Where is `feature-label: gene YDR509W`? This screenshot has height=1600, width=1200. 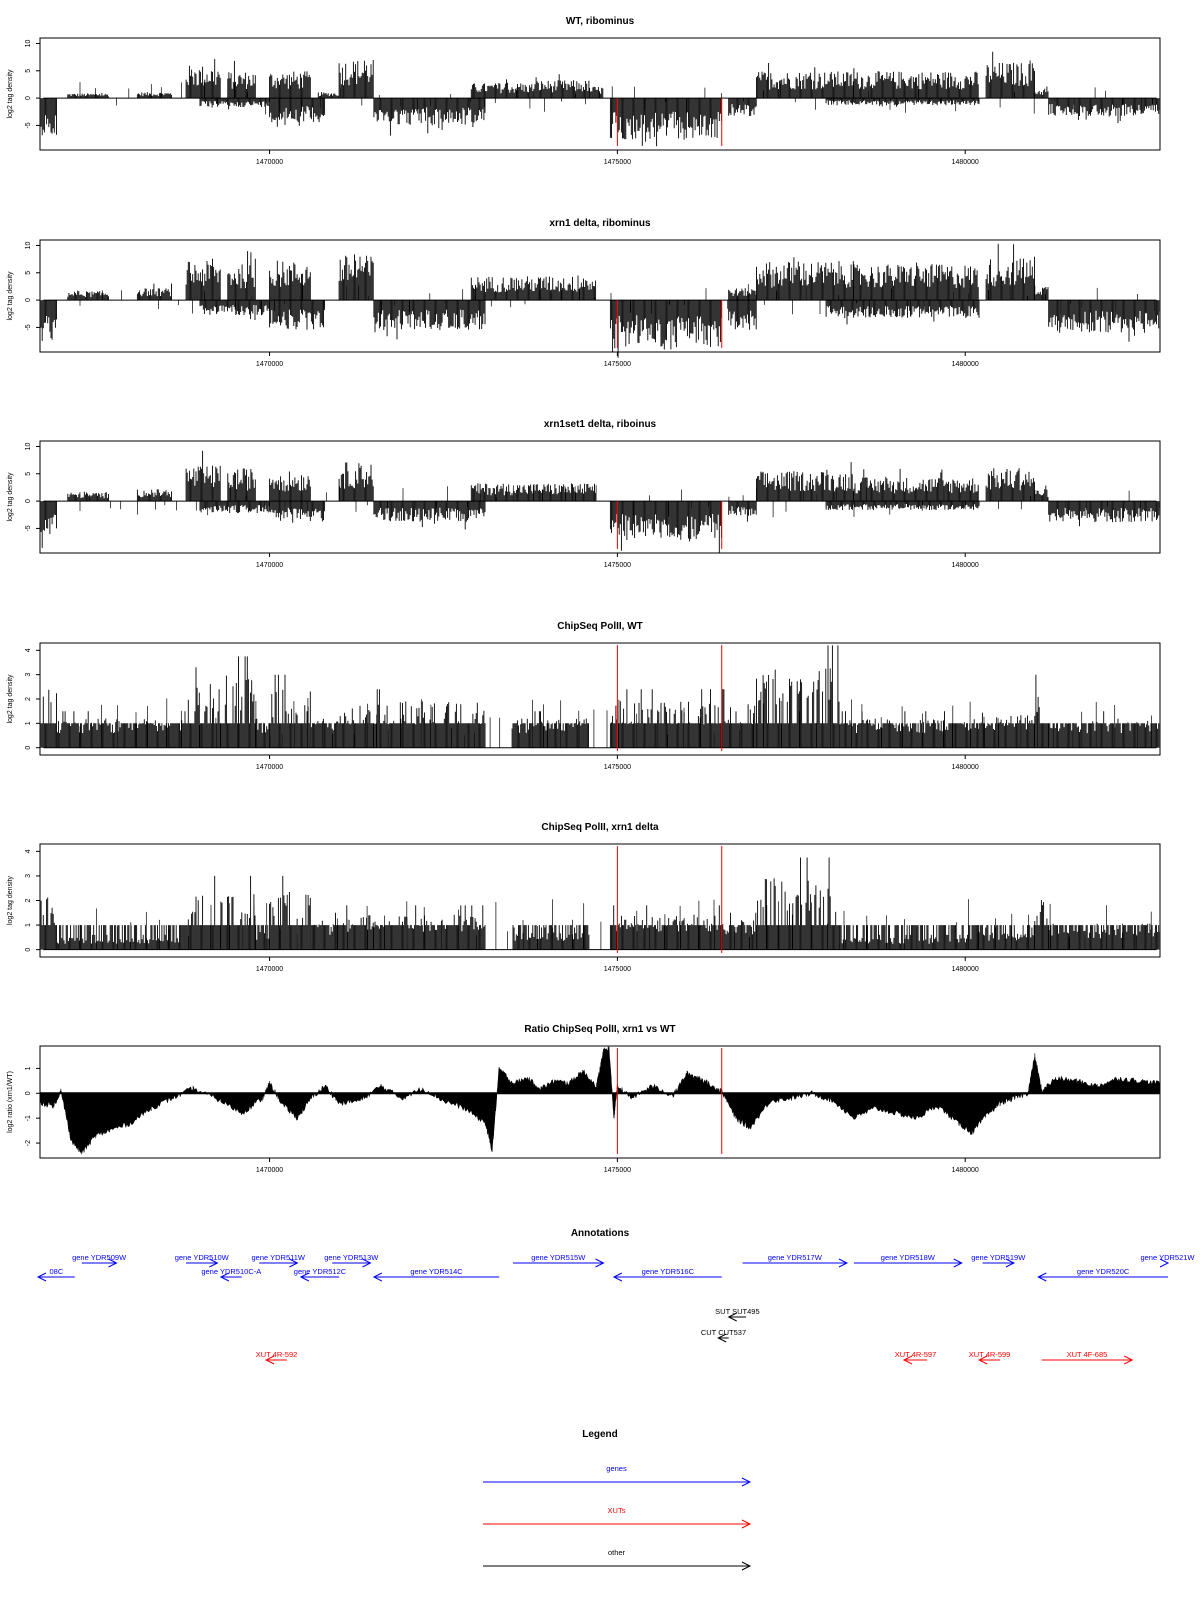 feature-label: gene YDR509W is located at coordinates (99, 1257).